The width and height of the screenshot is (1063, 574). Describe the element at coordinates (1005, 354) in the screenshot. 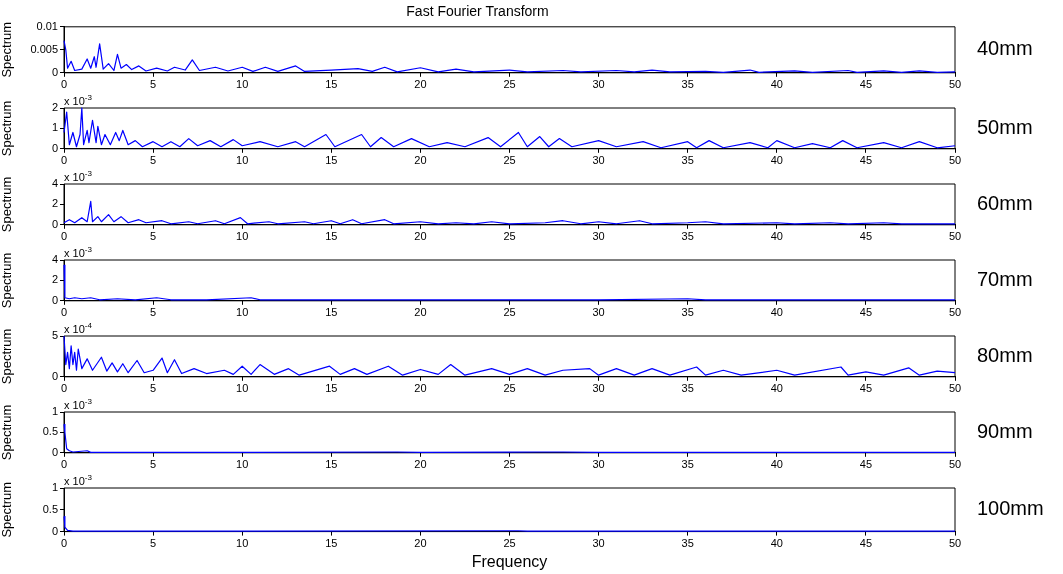

I see `series-label: 80mm` at that location.